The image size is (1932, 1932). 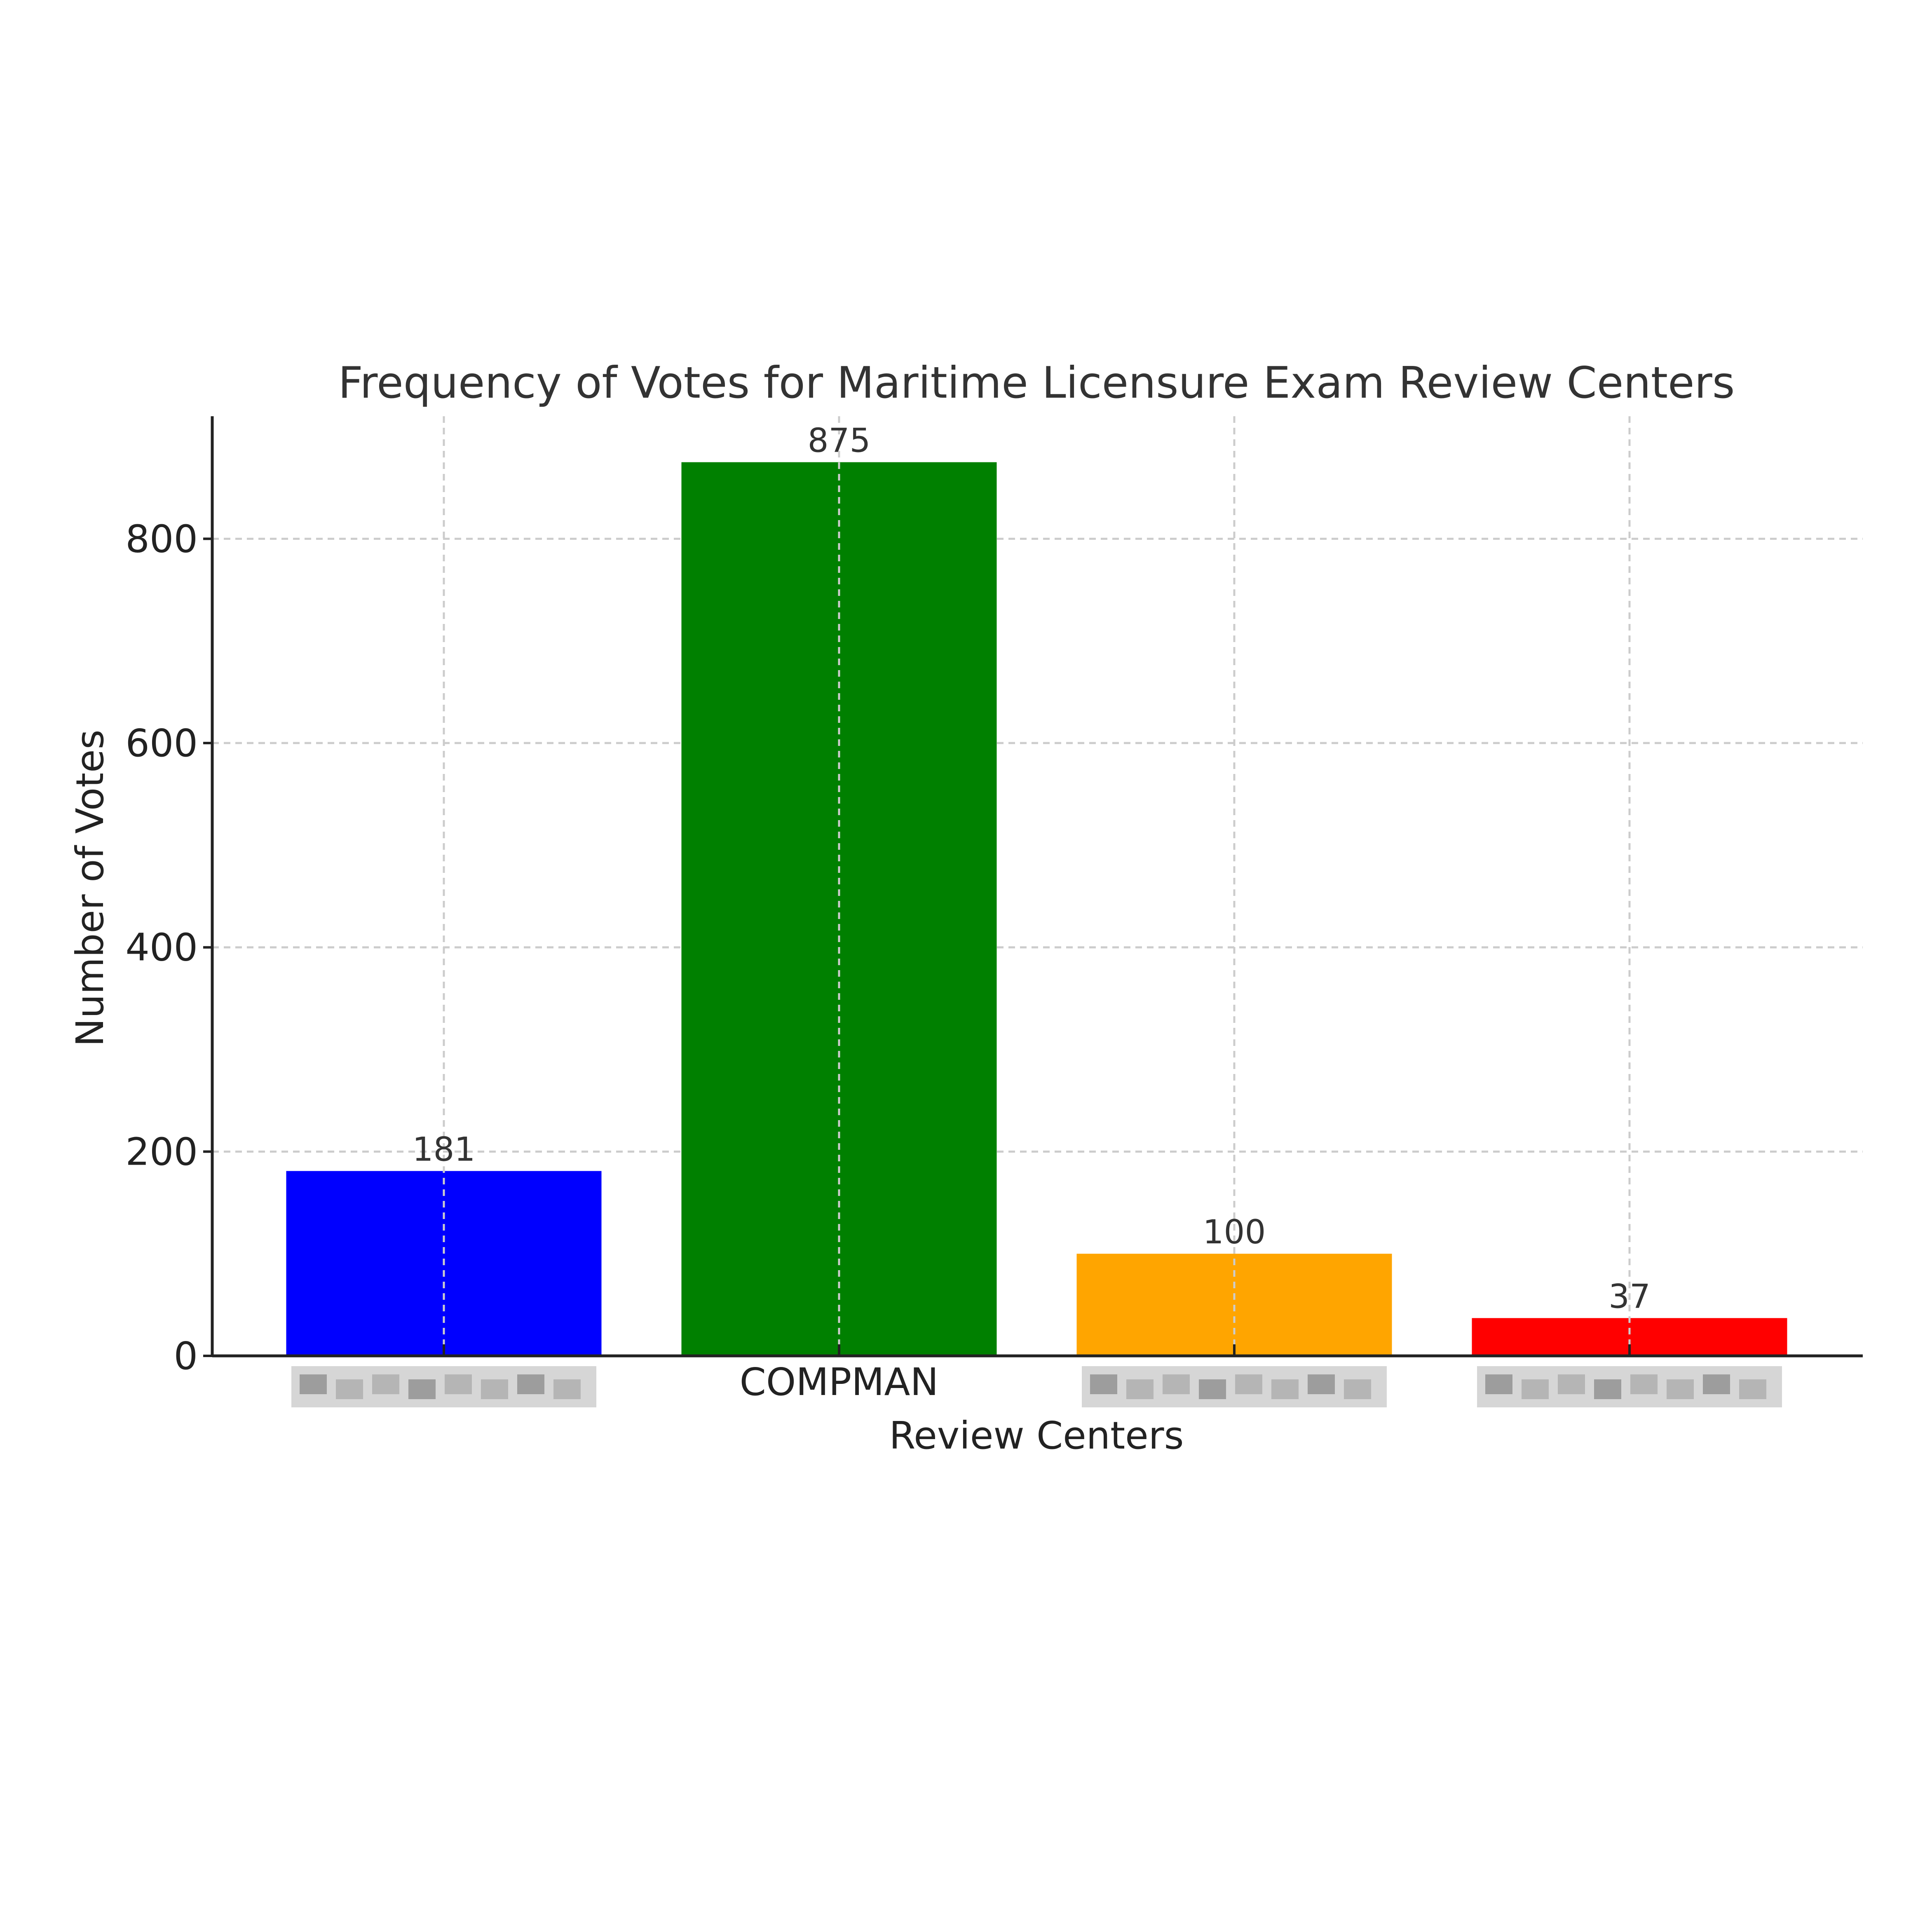 I want to click on data-label: 37, so click(x=1629, y=1296).